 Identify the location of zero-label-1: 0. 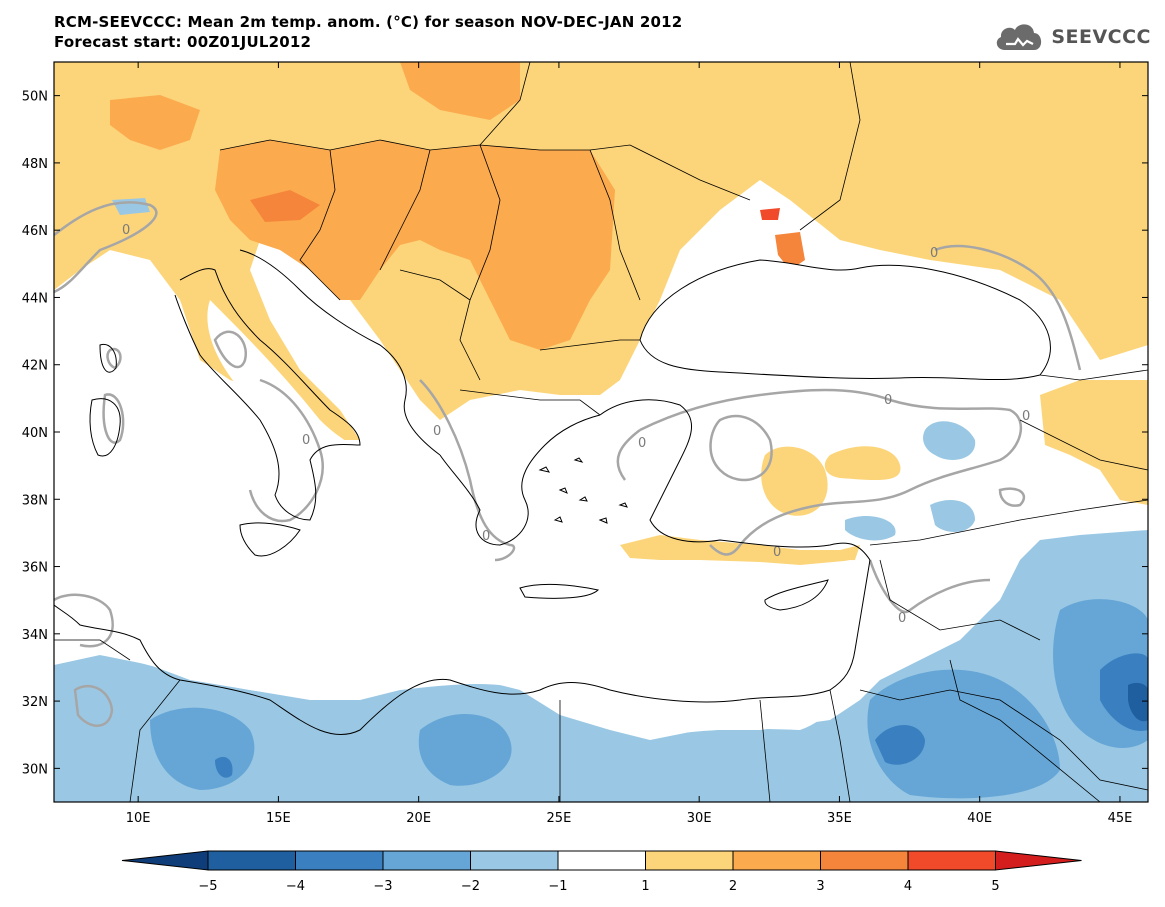
(126, 230).